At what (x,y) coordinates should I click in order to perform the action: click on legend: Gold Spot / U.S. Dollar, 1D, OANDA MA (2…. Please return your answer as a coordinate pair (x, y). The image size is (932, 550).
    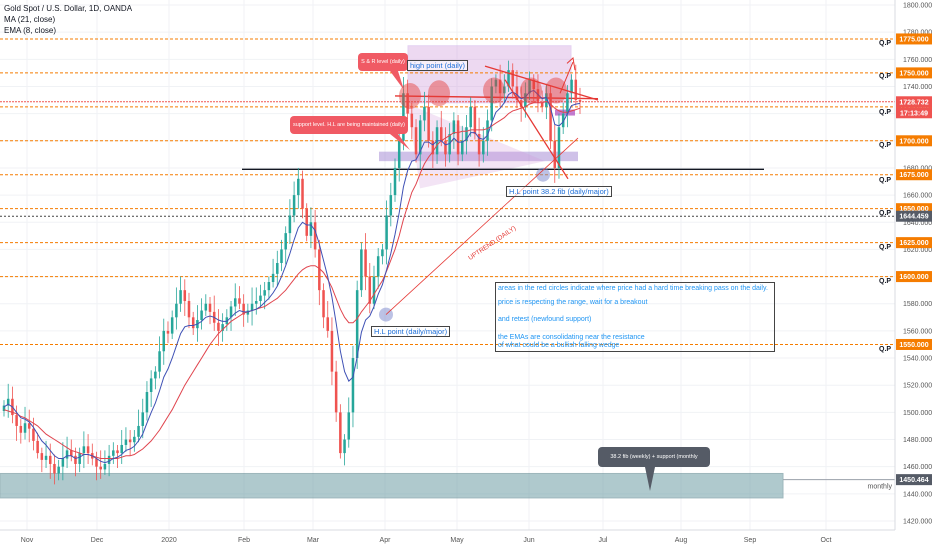
    Looking at the image, I should click on (68, 19).